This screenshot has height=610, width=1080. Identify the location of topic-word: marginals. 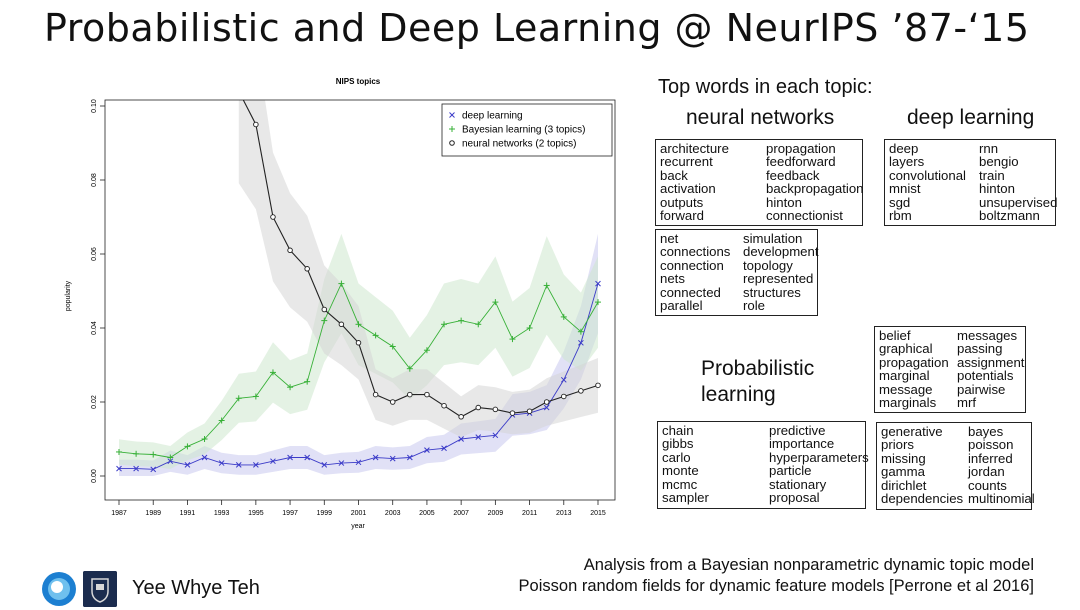
(908, 403).